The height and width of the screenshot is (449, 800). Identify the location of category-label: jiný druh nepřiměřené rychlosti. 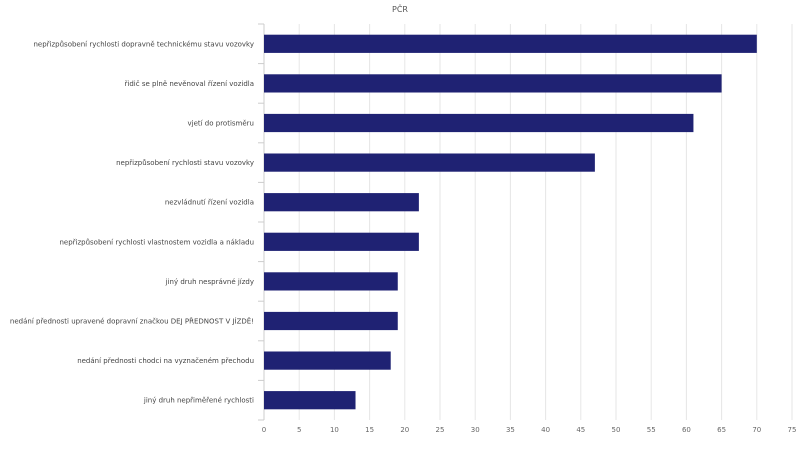
(198, 401).